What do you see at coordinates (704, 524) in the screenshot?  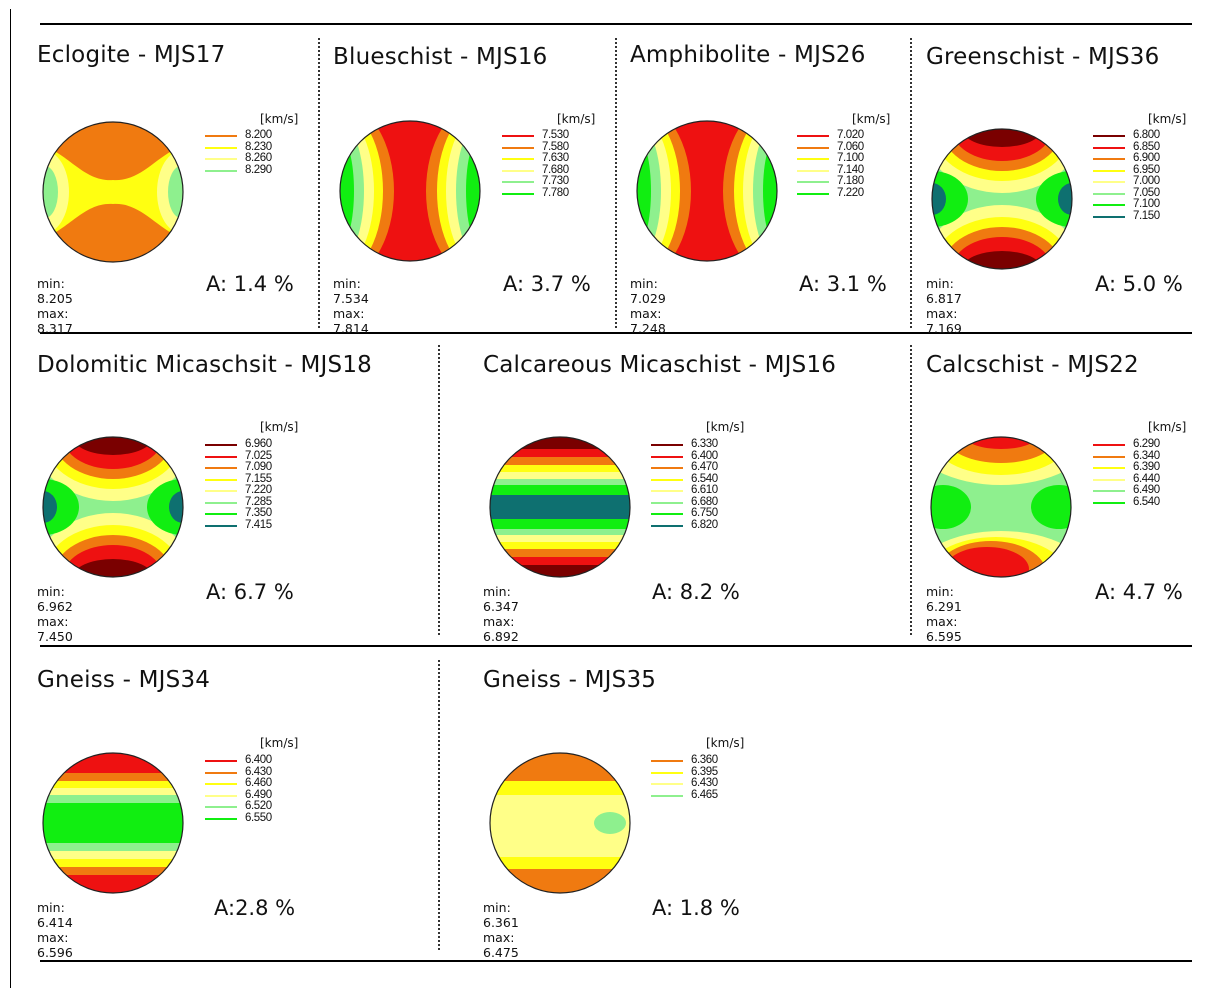 I see `legend-value: 6.820` at bounding box center [704, 524].